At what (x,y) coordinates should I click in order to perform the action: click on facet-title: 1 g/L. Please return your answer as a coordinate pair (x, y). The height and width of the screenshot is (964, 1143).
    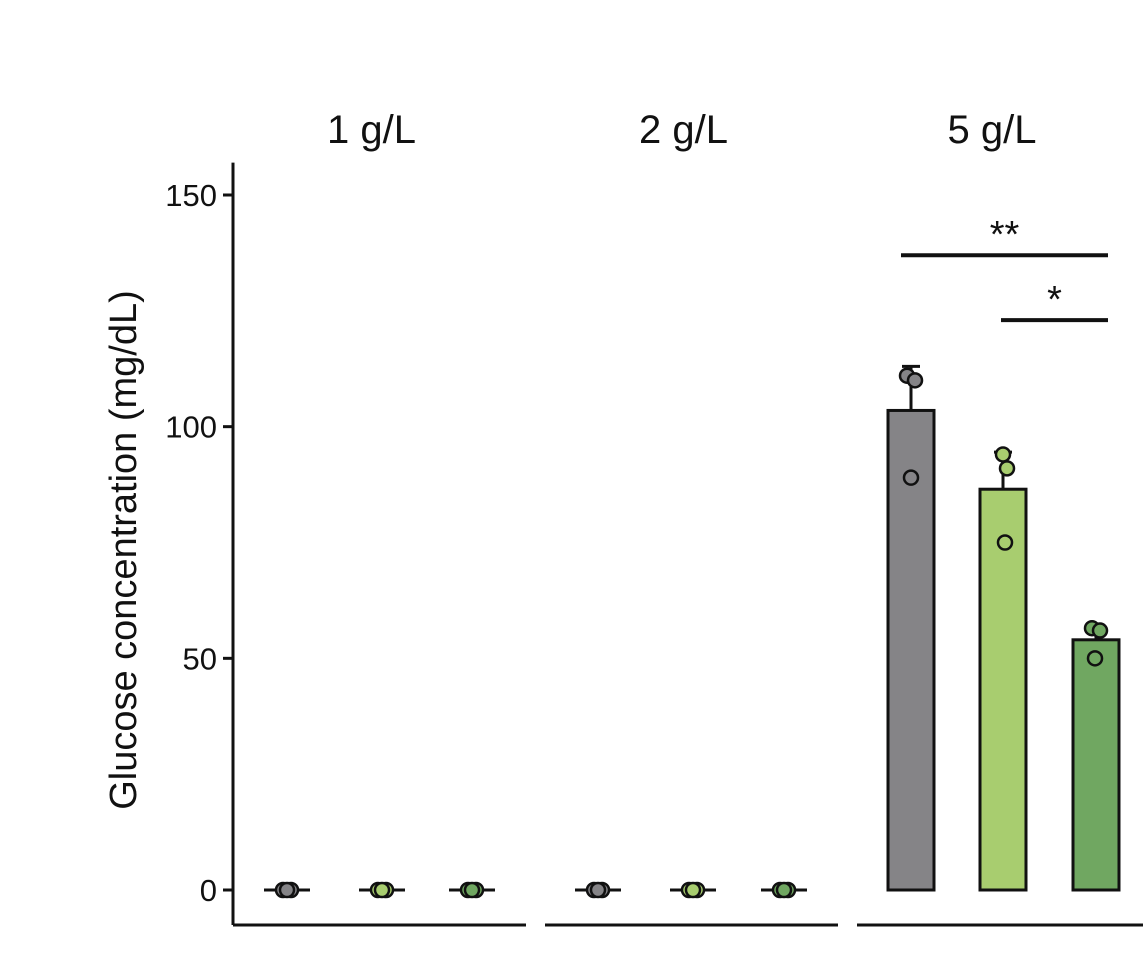
    Looking at the image, I should click on (371, 130).